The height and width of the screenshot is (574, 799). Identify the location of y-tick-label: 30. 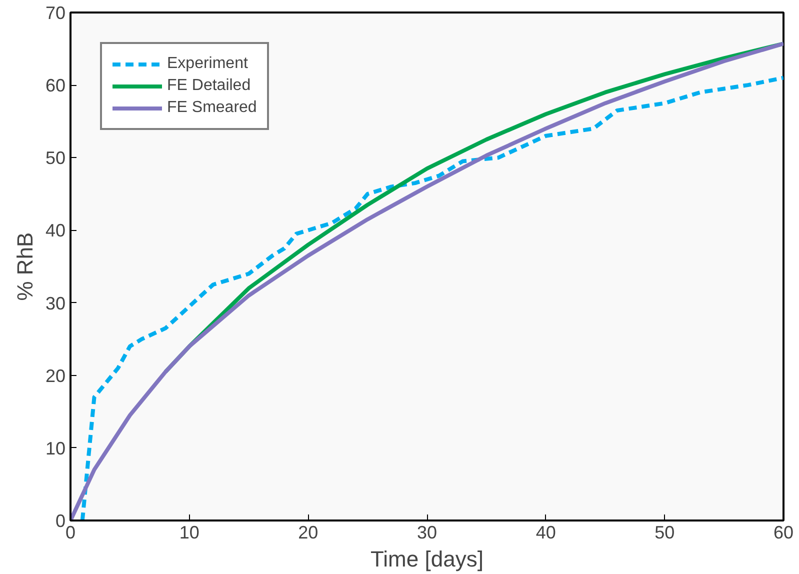
(55, 303).